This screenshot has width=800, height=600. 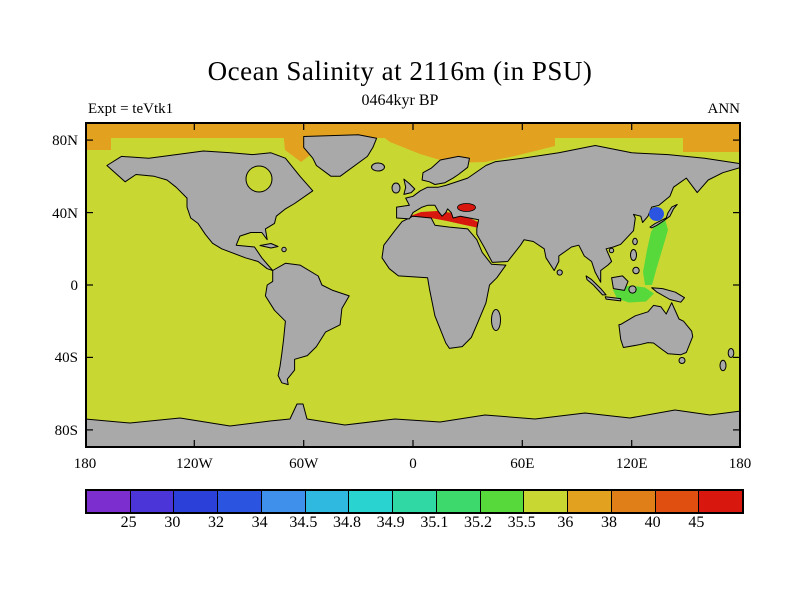 What do you see at coordinates (409, 186) in the screenshot?
I see `landmass-uk` at bounding box center [409, 186].